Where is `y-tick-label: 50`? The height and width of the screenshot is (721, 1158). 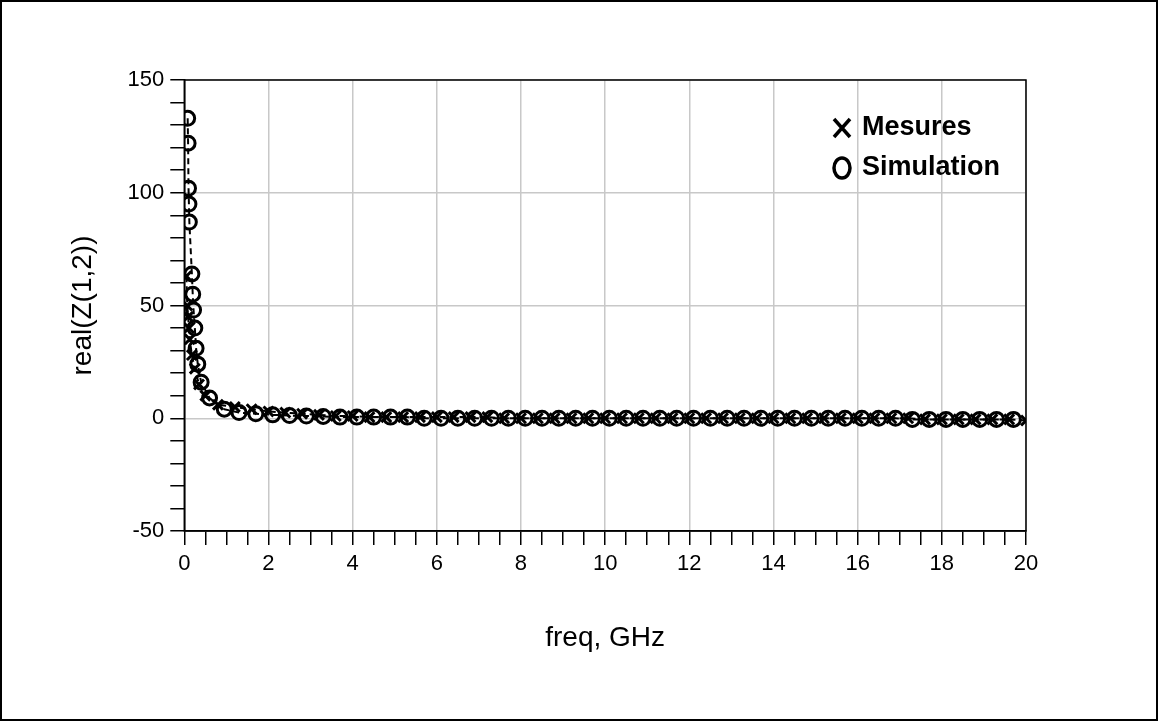 y-tick-label: 50 is located at coordinates (152, 304).